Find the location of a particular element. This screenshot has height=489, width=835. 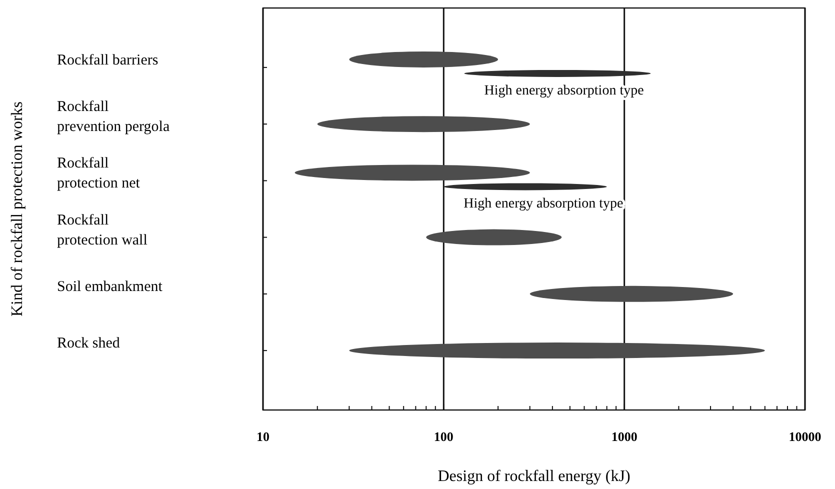

y-tick-label: Soil embankment is located at coordinates (110, 286).